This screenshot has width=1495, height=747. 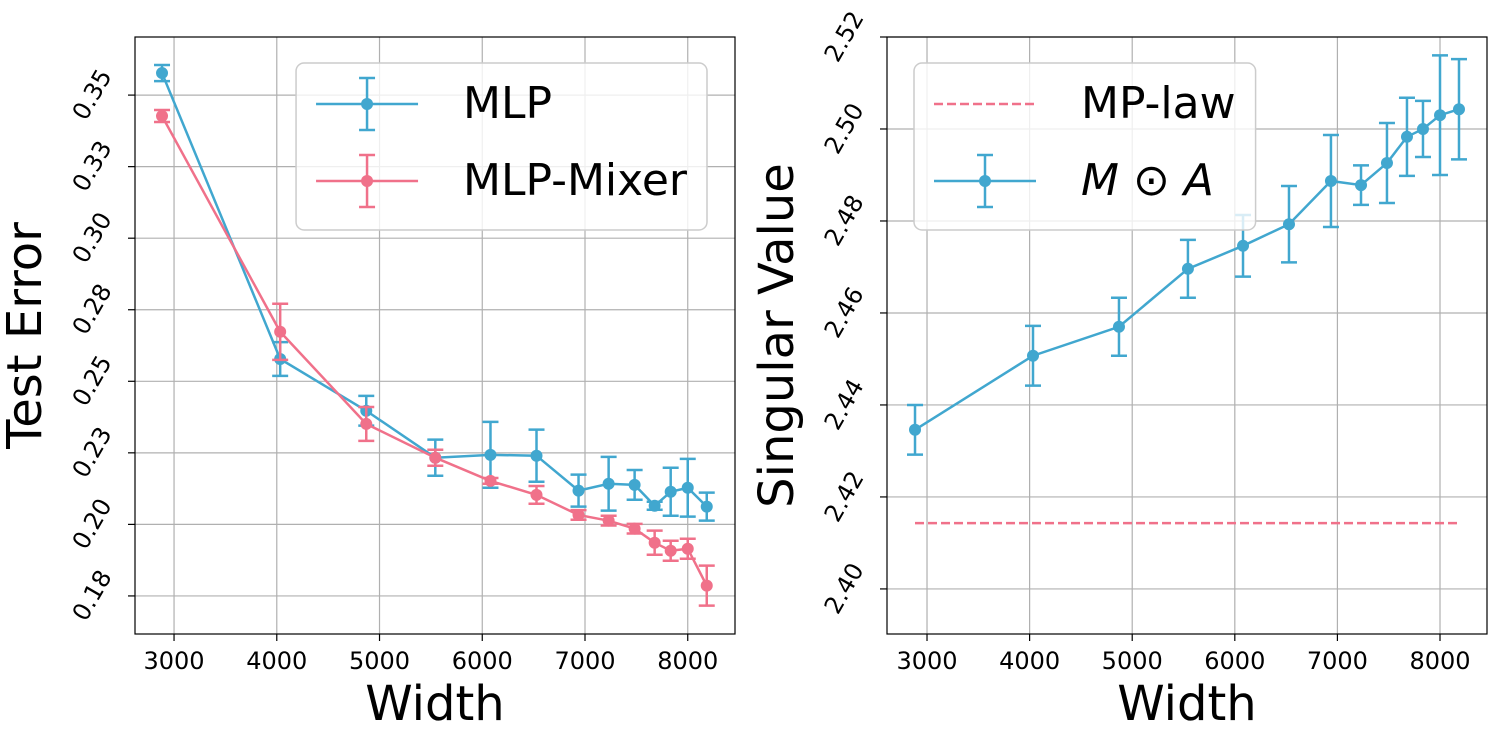 I want to click on y-tick-label: 2.52, so click(x=844, y=36).